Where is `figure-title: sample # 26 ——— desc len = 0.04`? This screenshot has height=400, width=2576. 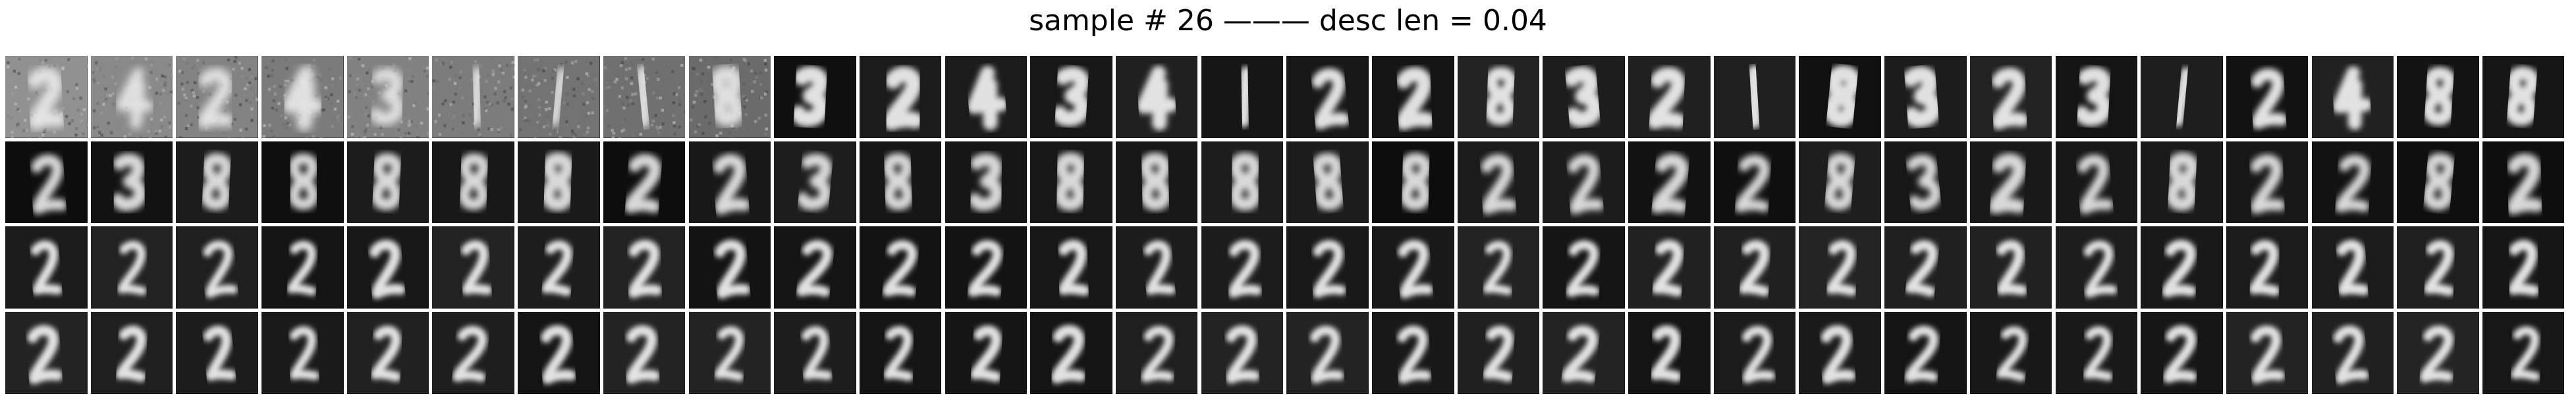
figure-title: sample # 26 ——— desc len = 0.04 is located at coordinates (1288, 21).